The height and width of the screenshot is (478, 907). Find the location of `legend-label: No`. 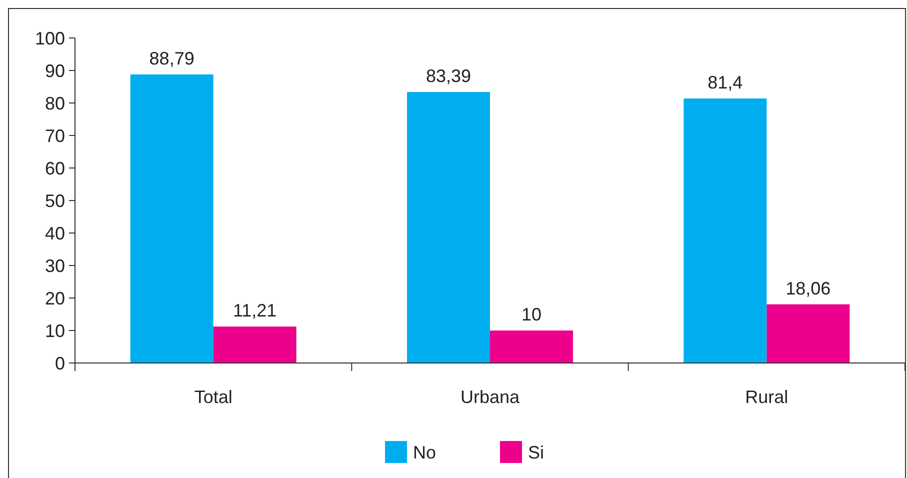

legend-label: No is located at coordinates (424, 452).